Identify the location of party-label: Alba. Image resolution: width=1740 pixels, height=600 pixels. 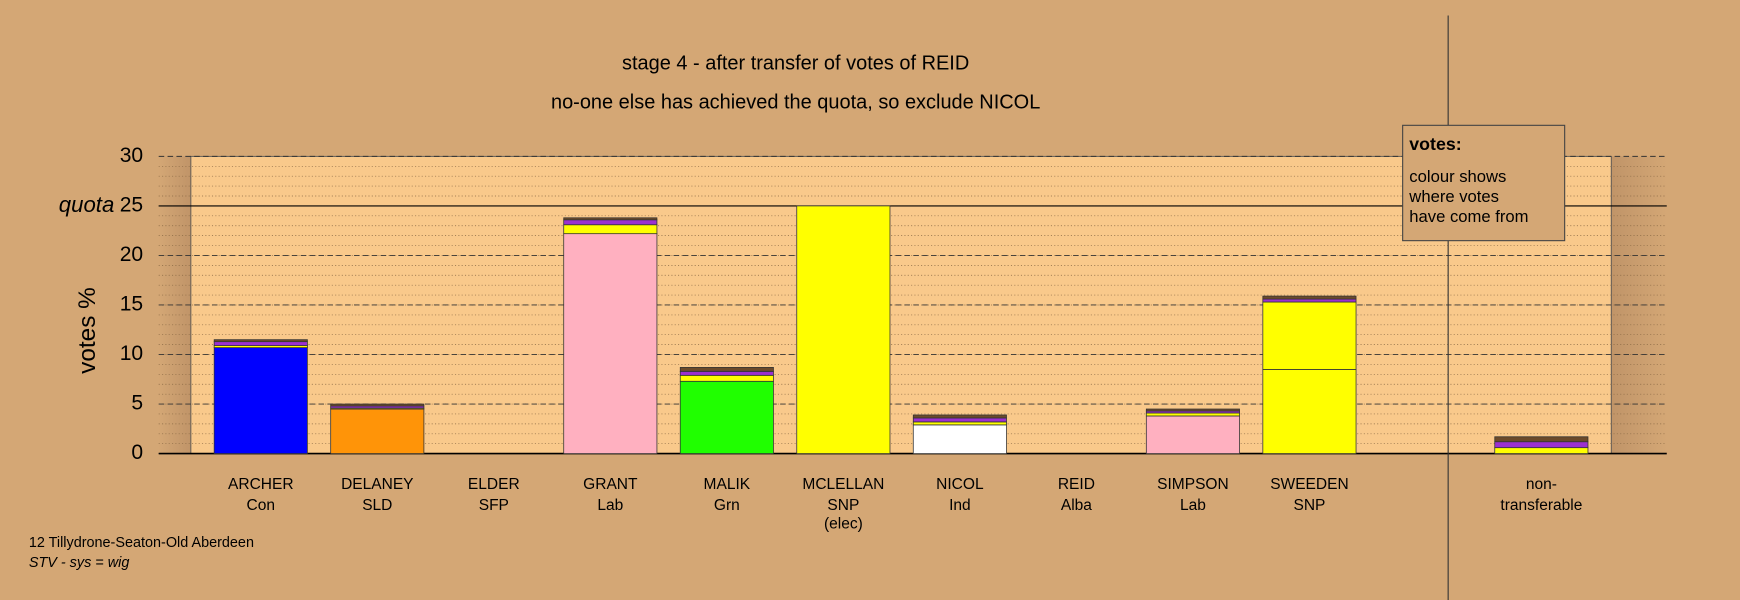
(1076, 505).